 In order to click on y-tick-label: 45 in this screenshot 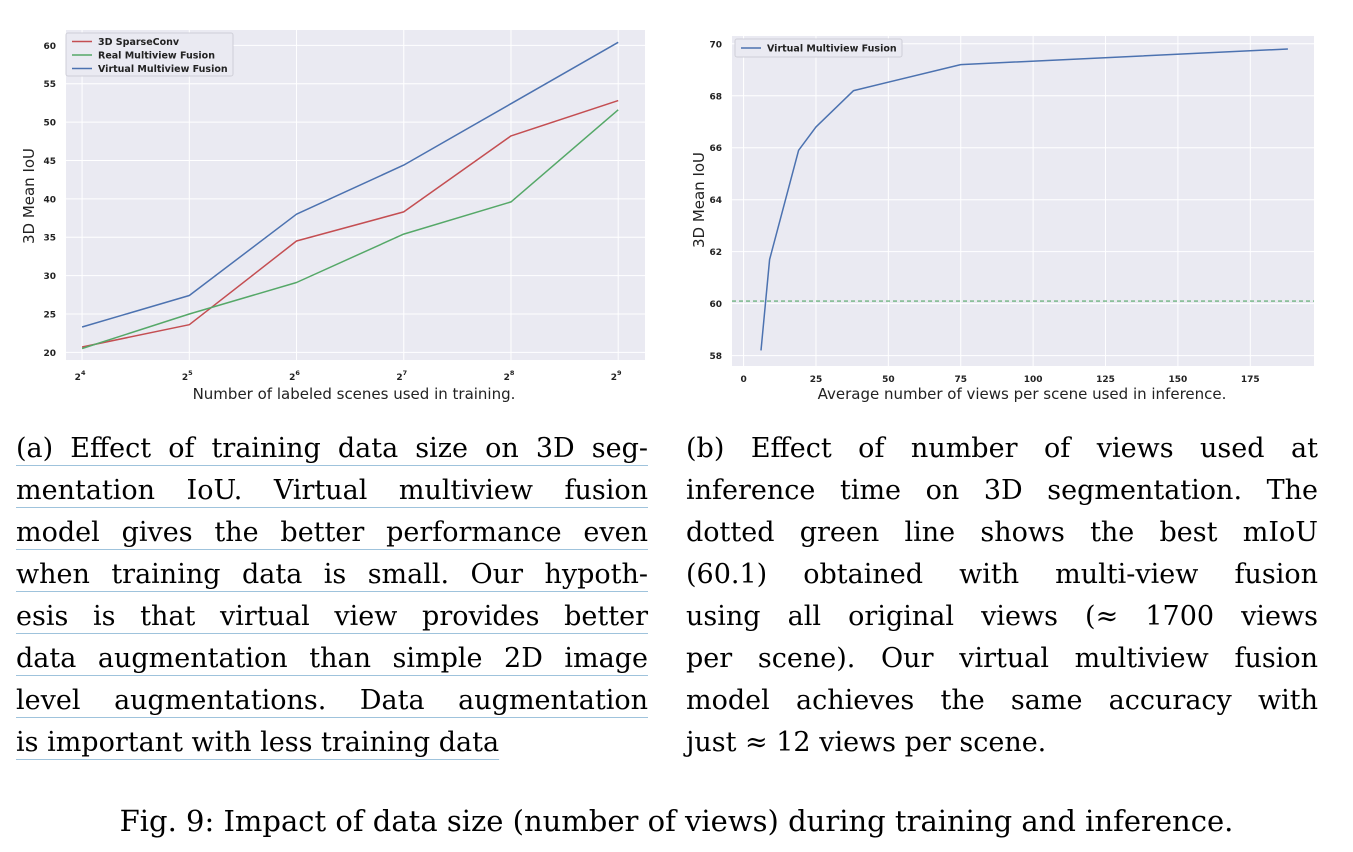, I will do `click(49, 162)`.